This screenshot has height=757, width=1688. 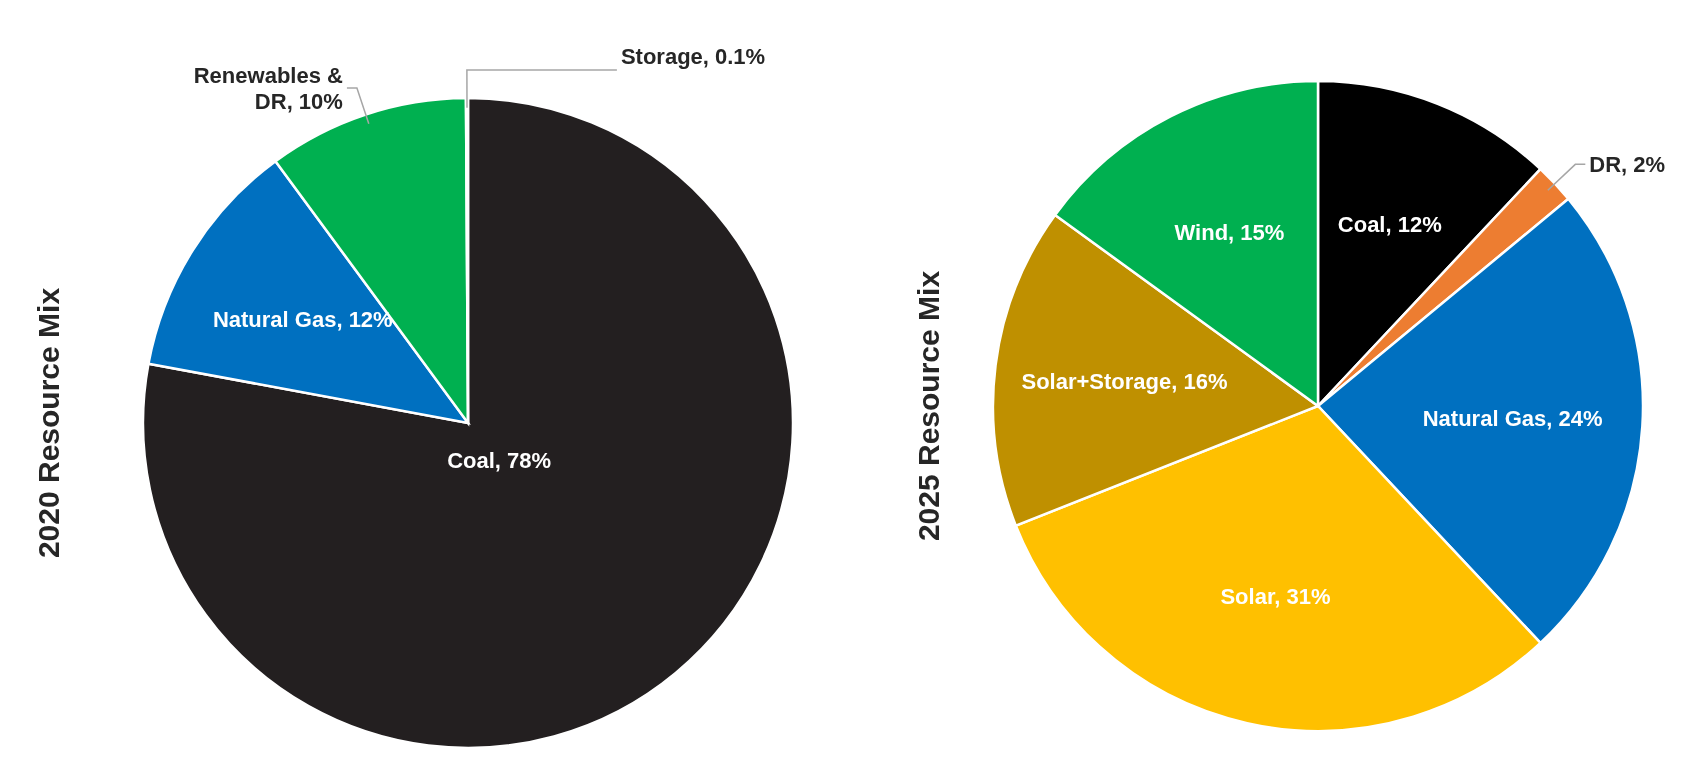 What do you see at coordinates (1512, 418) in the screenshot?
I see `slice-label: Natural Gas, 24%` at bounding box center [1512, 418].